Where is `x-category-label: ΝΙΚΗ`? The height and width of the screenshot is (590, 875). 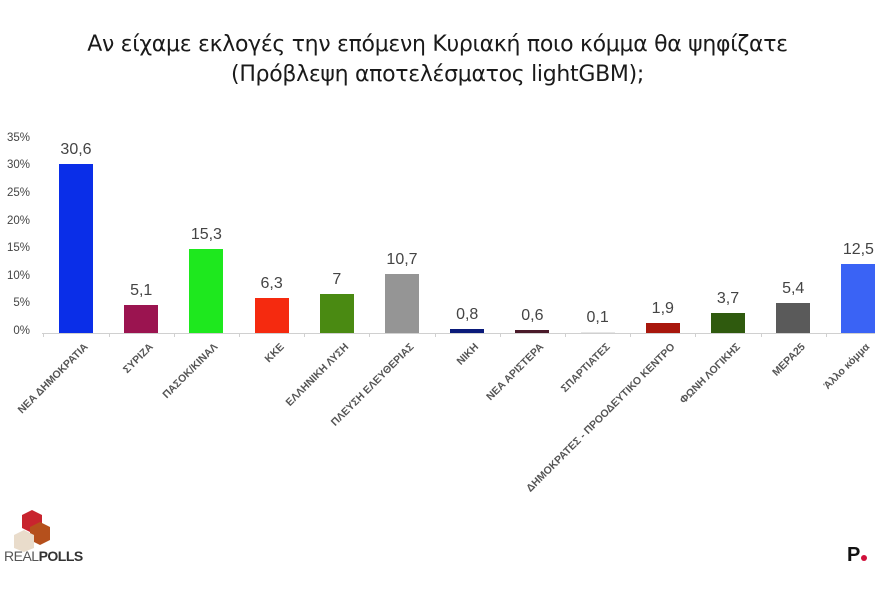 x-category-label: ΝΙΚΗ is located at coordinates (468, 354).